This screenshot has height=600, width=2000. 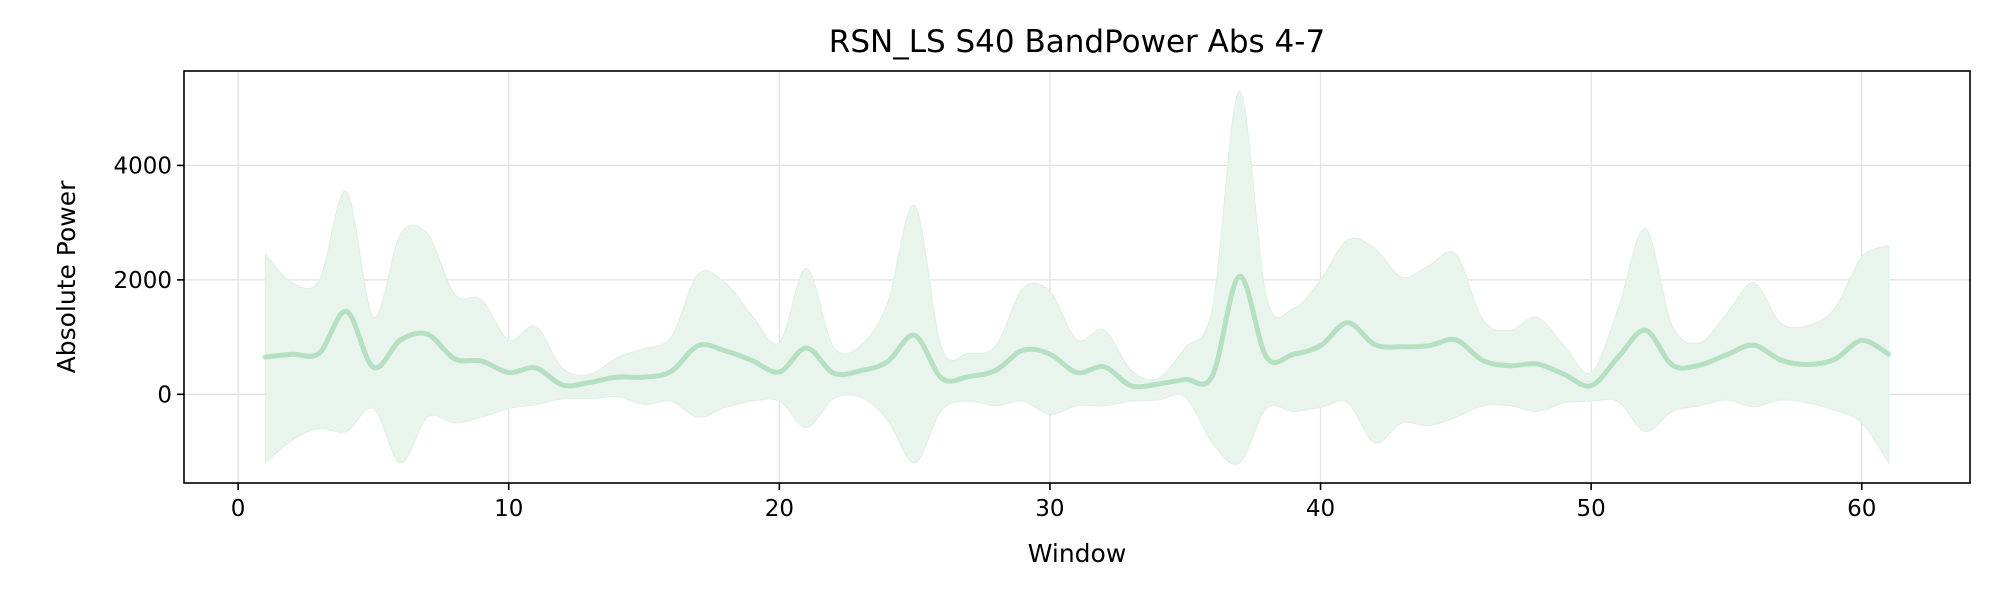 What do you see at coordinates (779, 509) in the screenshot?
I see `x-tick-label: 20` at bounding box center [779, 509].